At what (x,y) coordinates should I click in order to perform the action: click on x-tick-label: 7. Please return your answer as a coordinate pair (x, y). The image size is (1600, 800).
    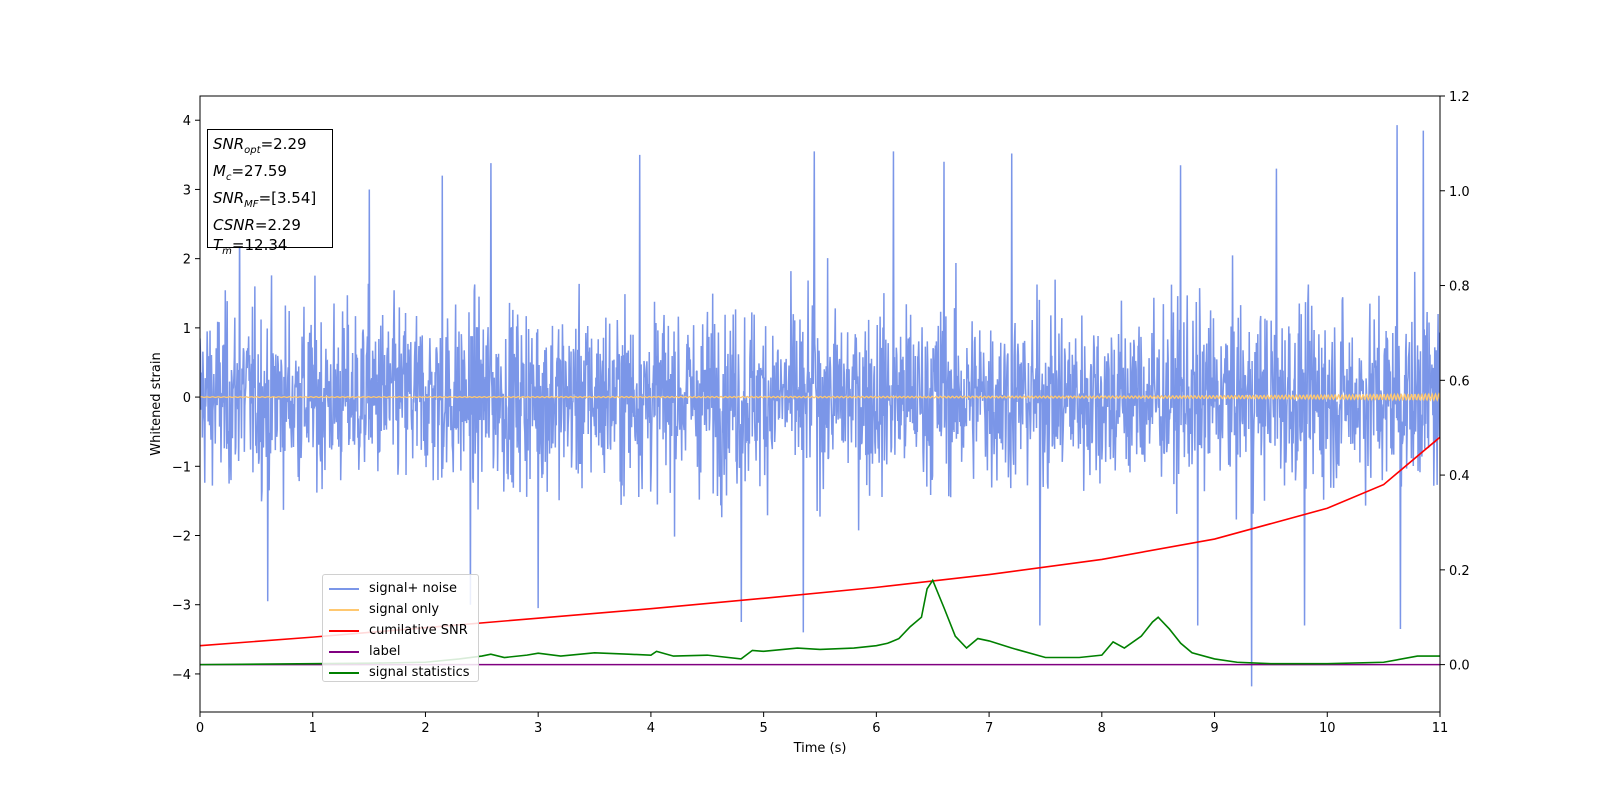
    Looking at the image, I should click on (989, 728).